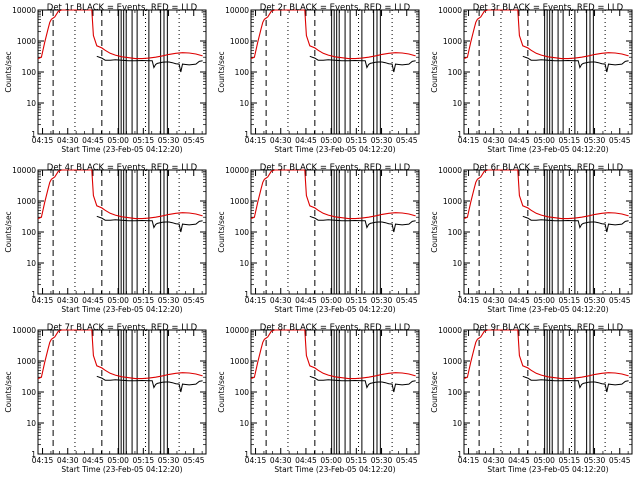  Describe the element at coordinates (335, 328) in the screenshot. I see `panel-title: Det 8r BLACK = Events, RED = LLD` at that location.